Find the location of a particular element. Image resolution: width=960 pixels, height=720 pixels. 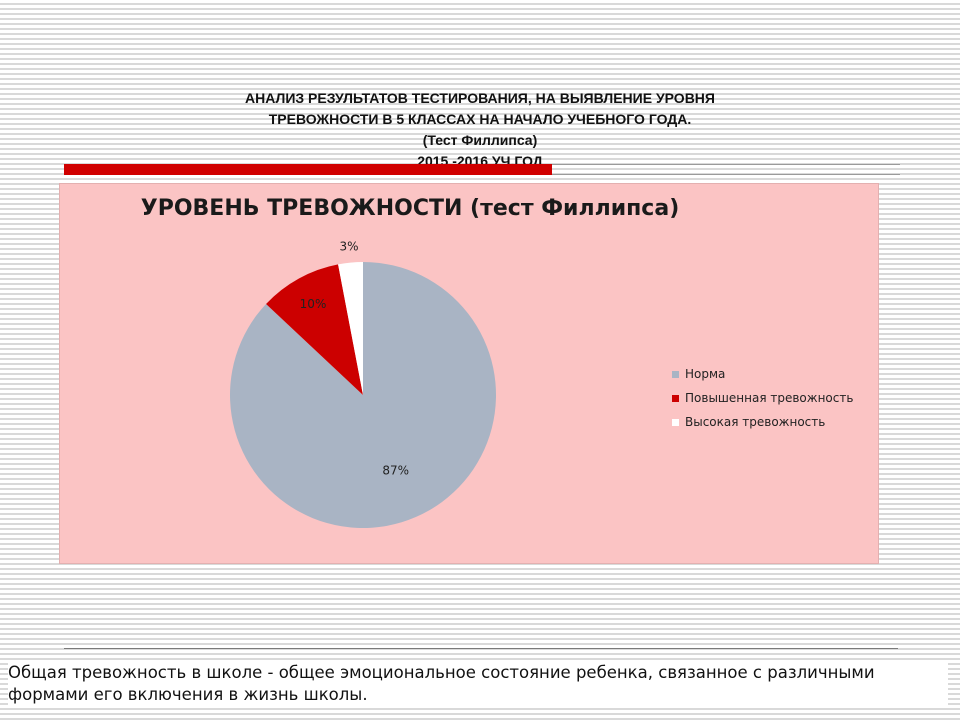

pie-slice-elevated is located at coordinates (314, 329).